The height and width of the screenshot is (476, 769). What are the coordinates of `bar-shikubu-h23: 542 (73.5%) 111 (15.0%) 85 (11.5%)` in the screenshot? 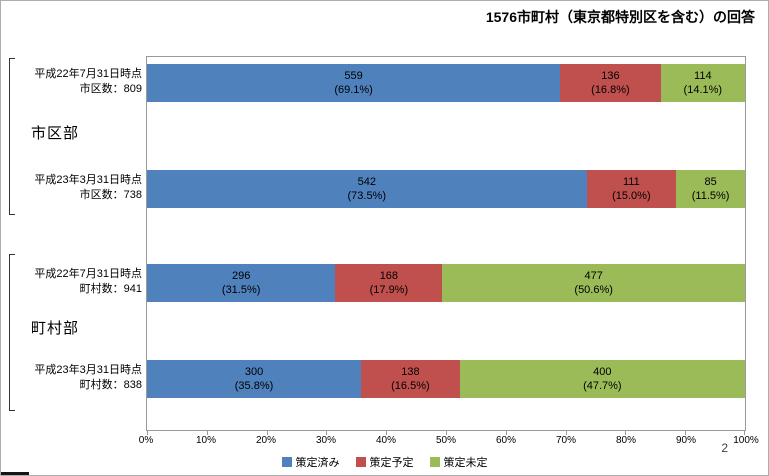 It's located at (446, 189).